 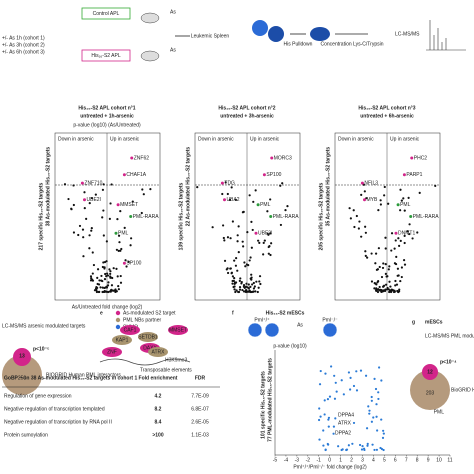 What do you see at coordinates (262, 320) in the screenshot?
I see `label: Pml⁺/⁺` at bounding box center [262, 320].